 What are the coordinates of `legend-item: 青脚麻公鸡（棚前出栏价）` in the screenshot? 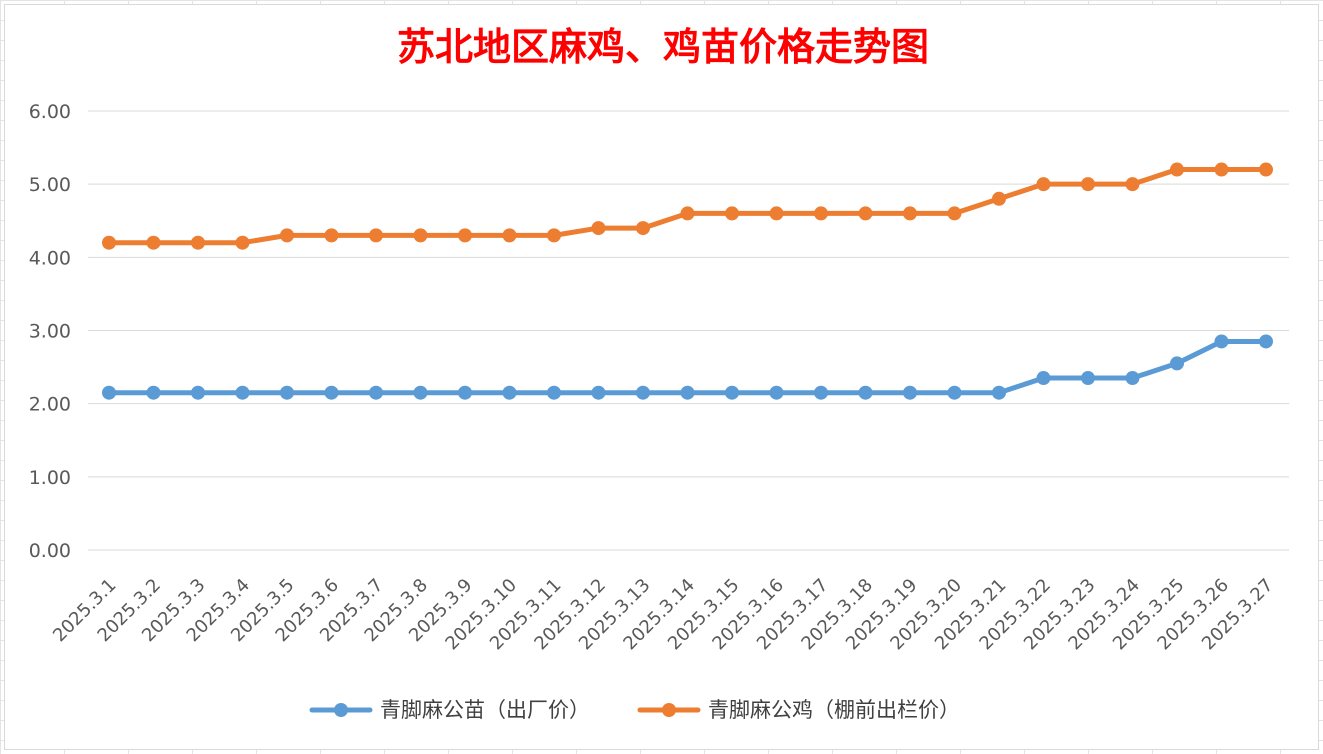 It's located at (798, 710).